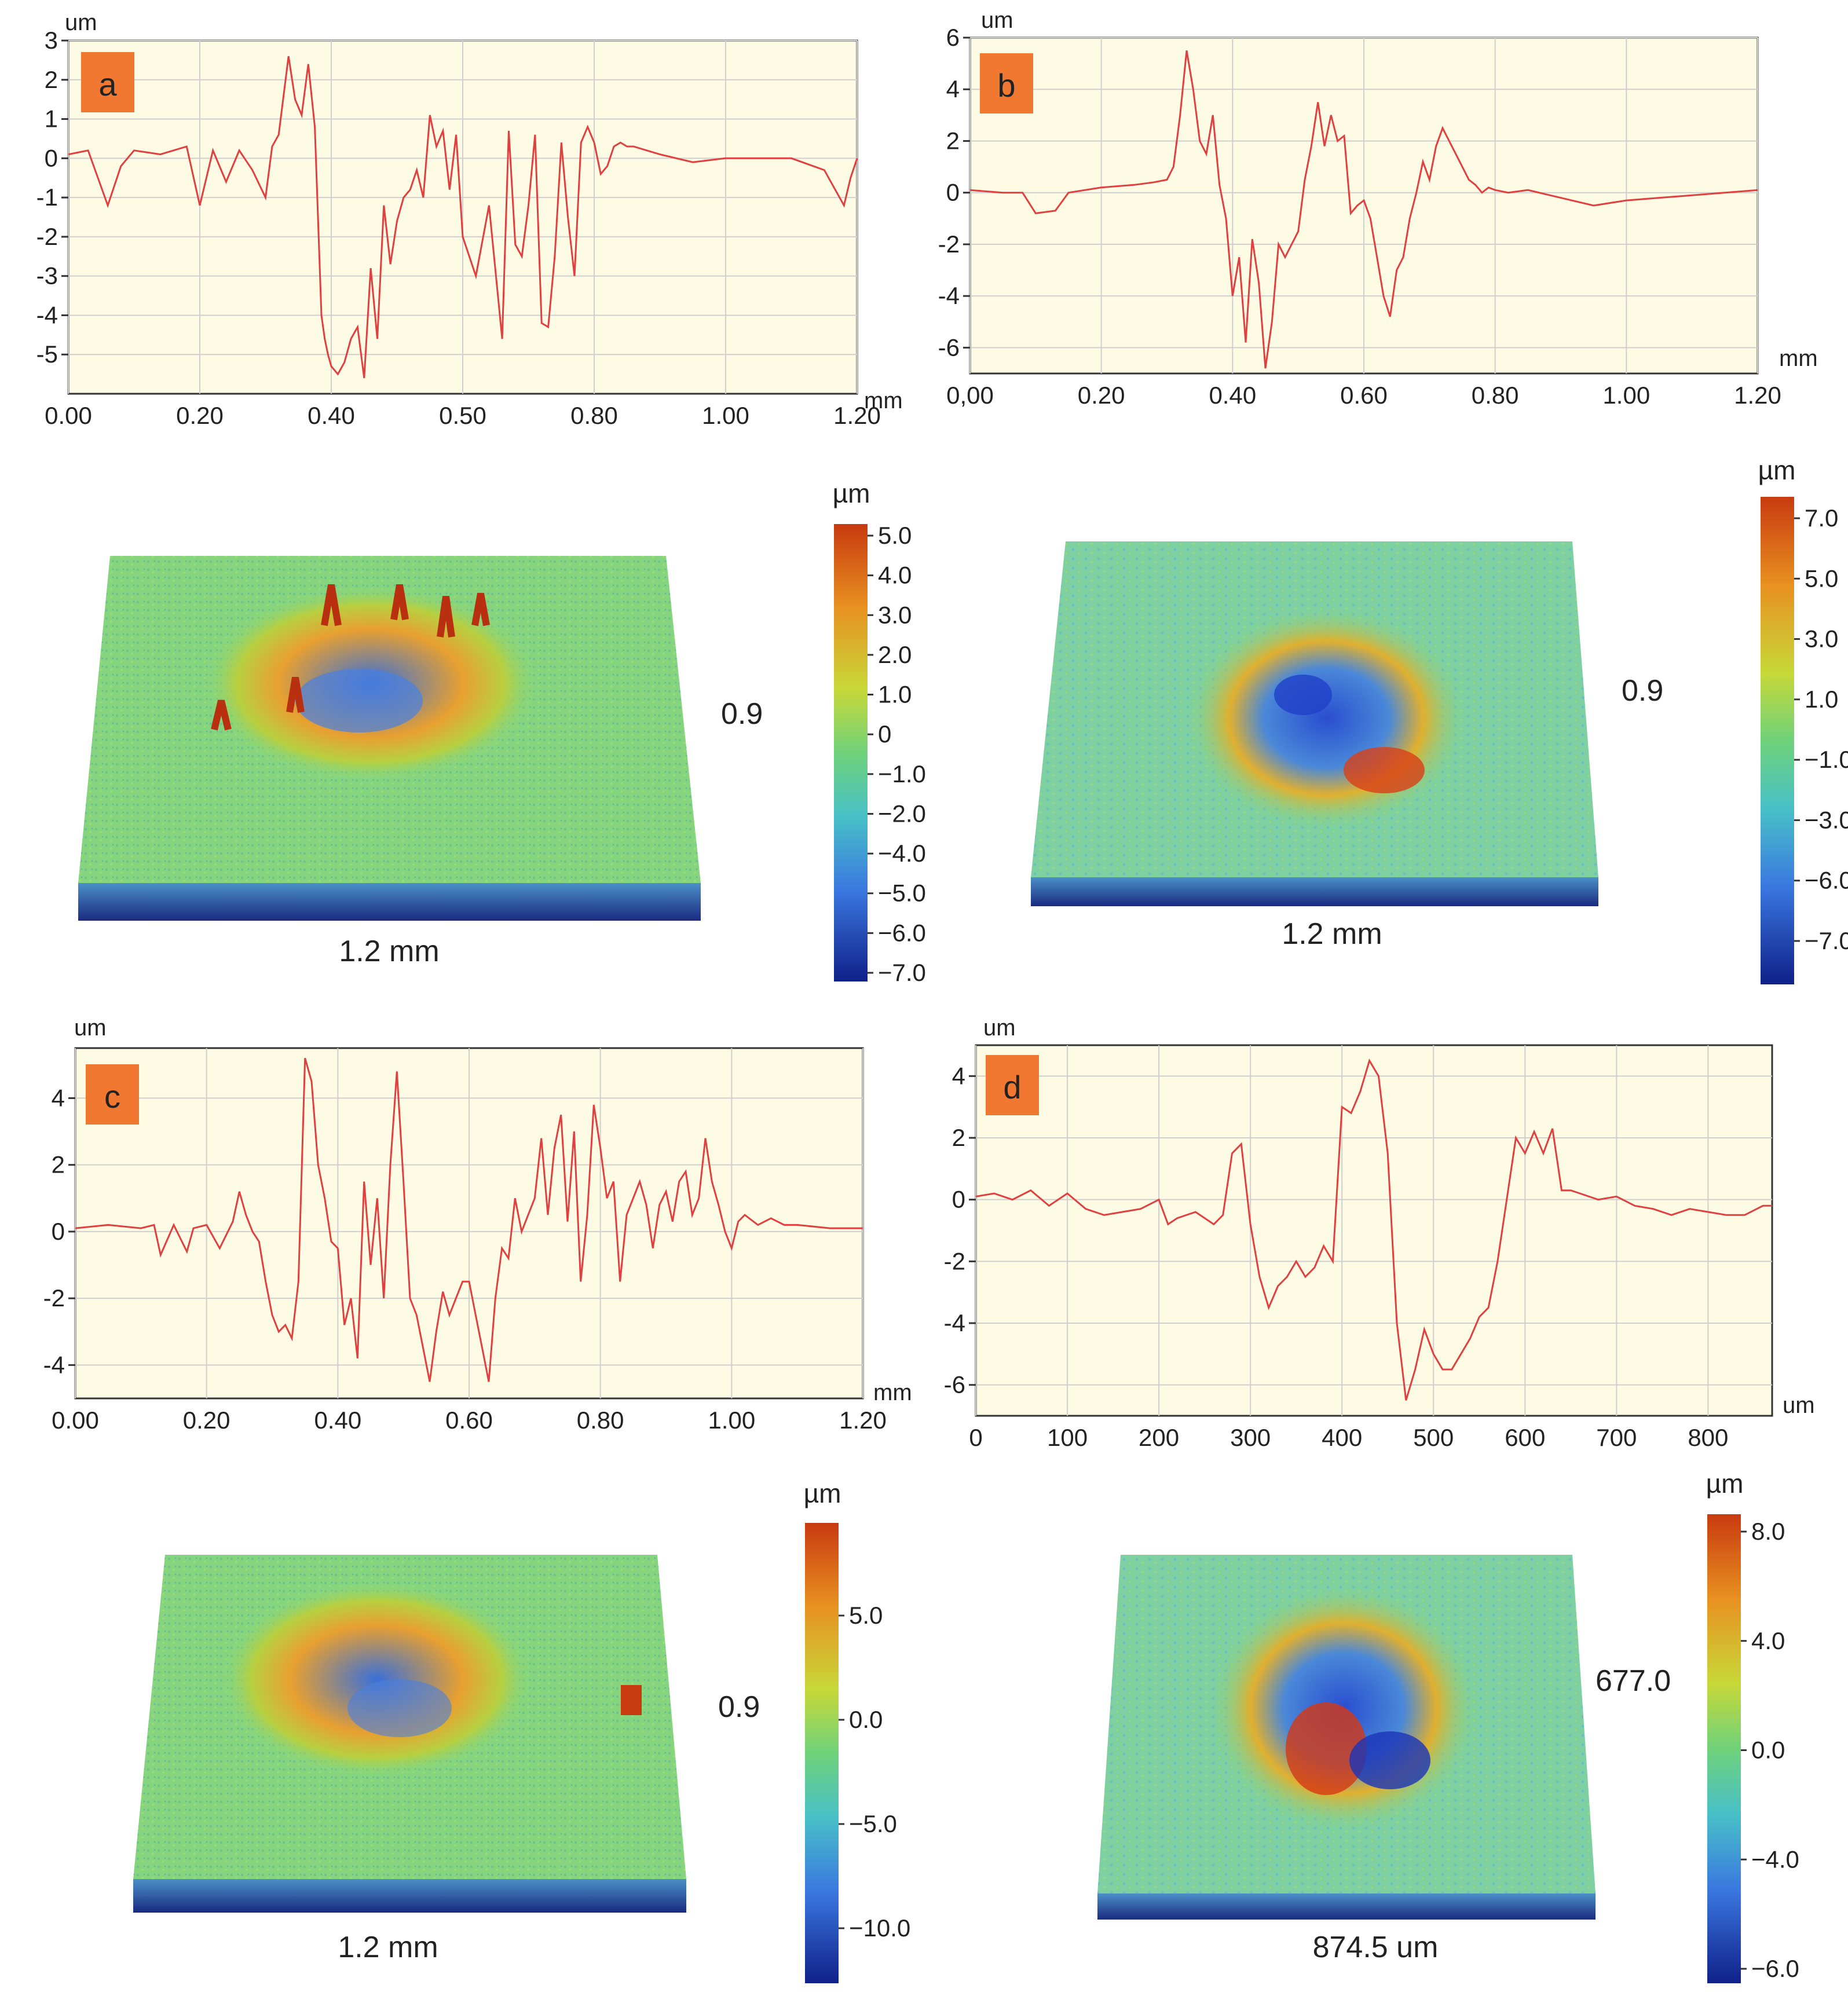  What do you see at coordinates (631, 1700) in the screenshot?
I see `crater-c-spot` at bounding box center [631, 1700].